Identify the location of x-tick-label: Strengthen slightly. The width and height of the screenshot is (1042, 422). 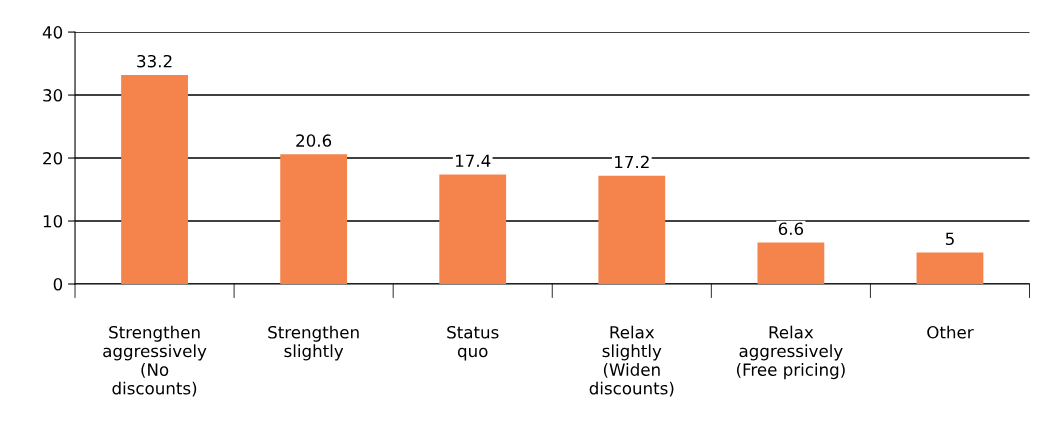
(313, 343).